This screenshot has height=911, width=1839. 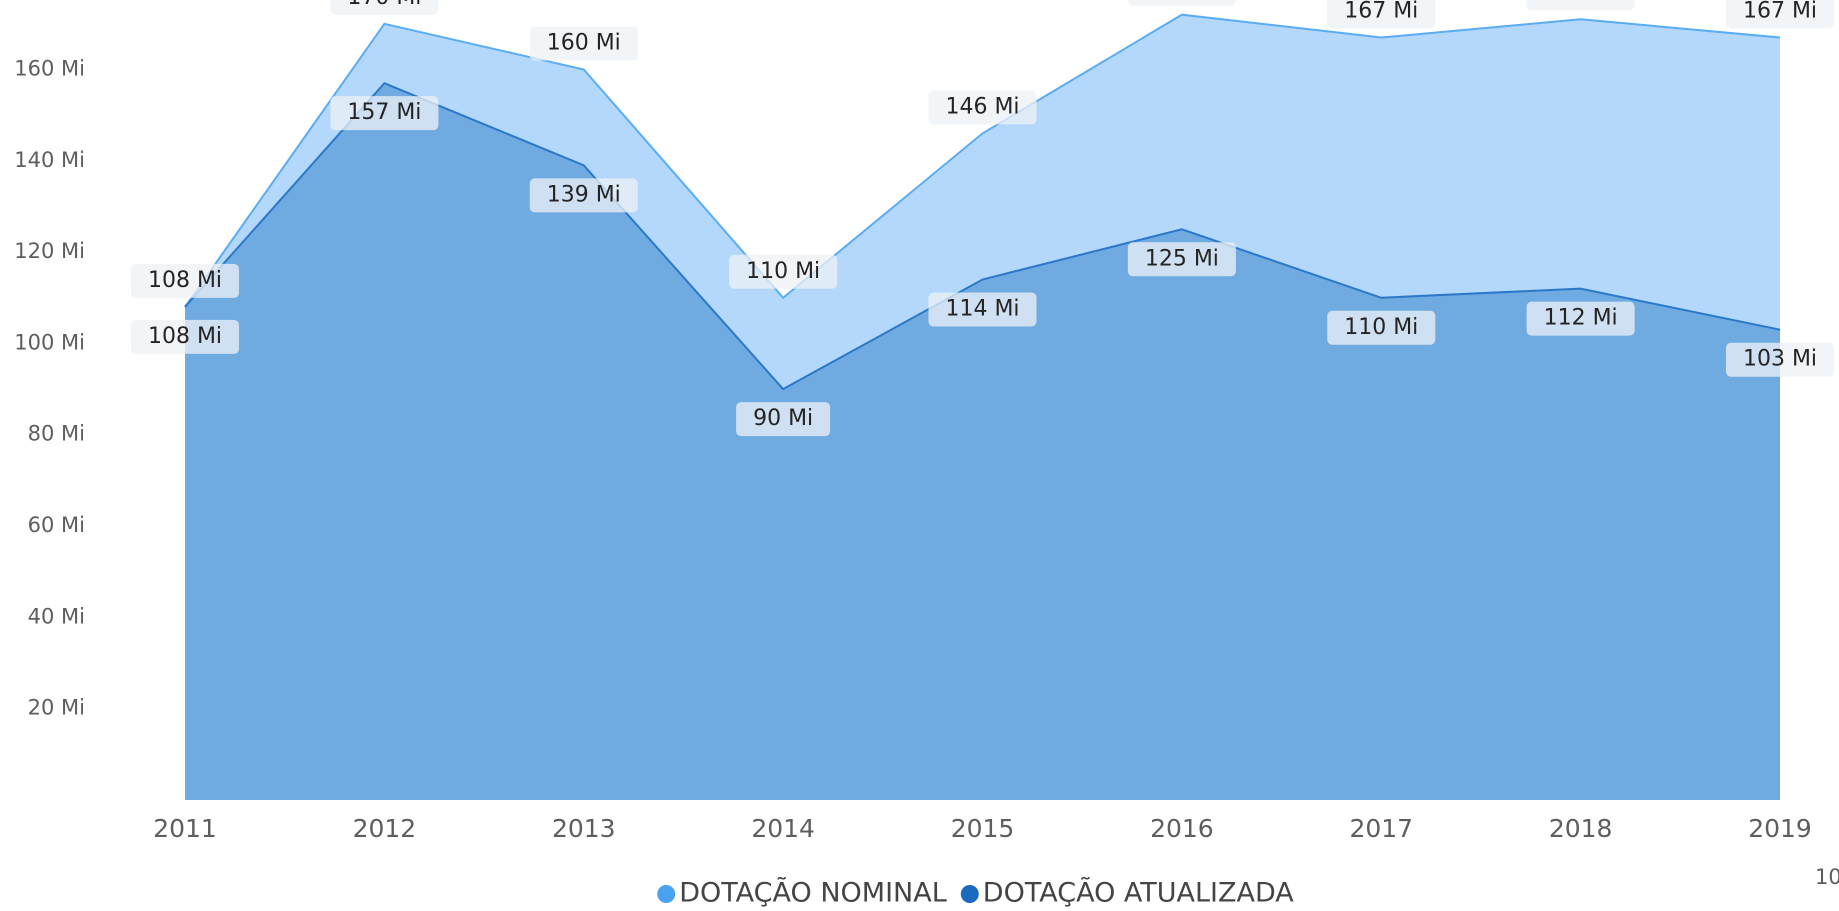 What do you see at coordinates (56, 525) in the screenshot?
I see `y-tick-label: 60 Mi` at bounding box center [56, 525].